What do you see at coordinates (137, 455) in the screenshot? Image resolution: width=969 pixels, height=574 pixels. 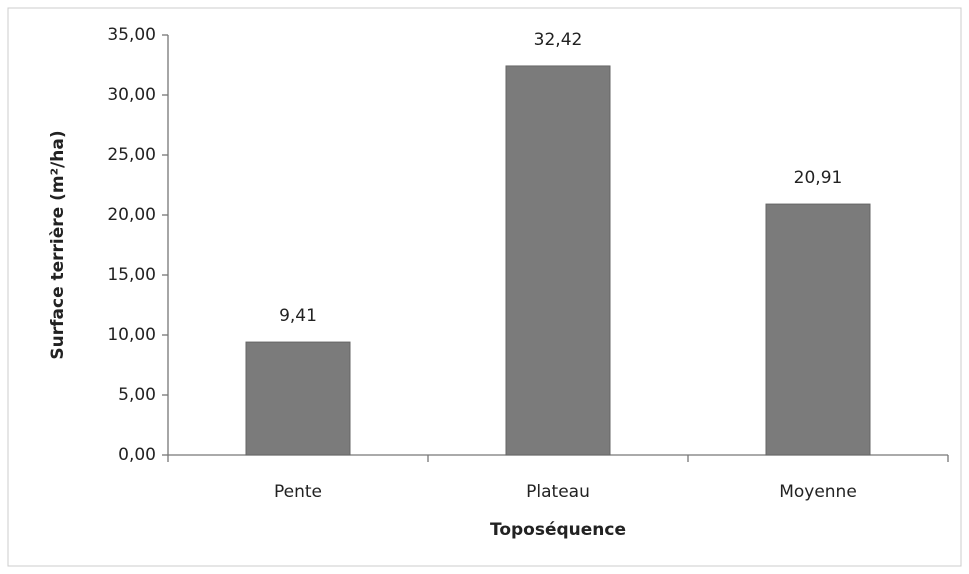 I see `y-tick-label: 0,00` at bounding box center [137, 455].